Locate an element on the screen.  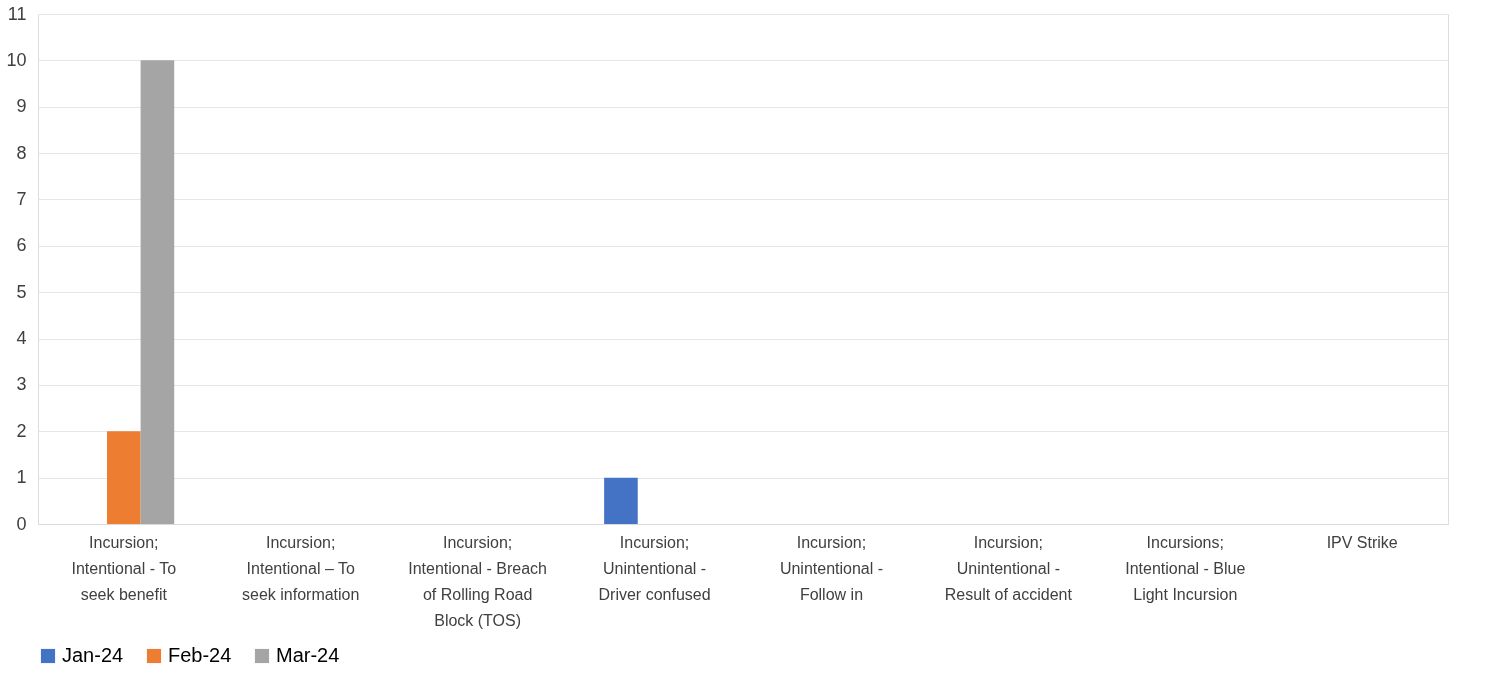
y-tick-label: 8 is located at coordinates (21, 152).